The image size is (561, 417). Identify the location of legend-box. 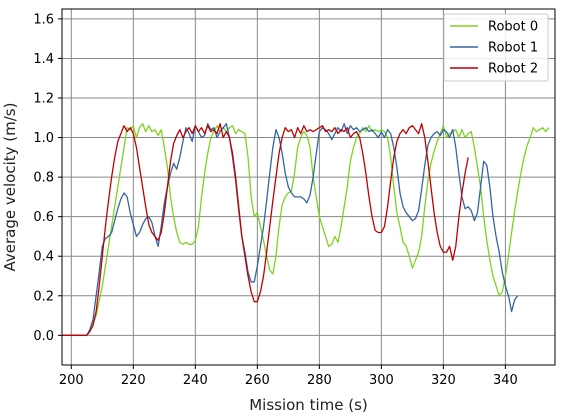
(496, 47).